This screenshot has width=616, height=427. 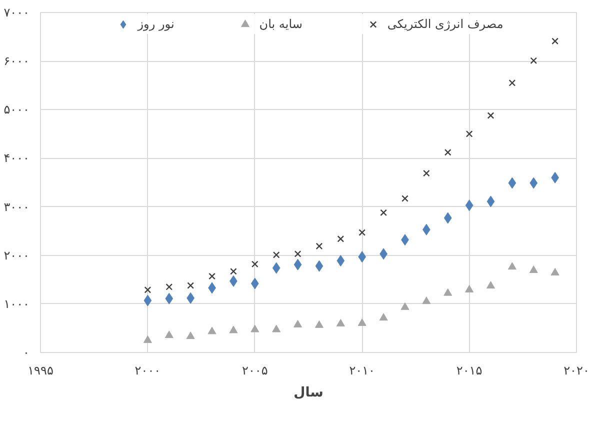 What do you see at coordinates (445, 24) in the screenshot?
I see `legend-label: مصرف انرژی الکتریکی` at bounding box center [445, 24].